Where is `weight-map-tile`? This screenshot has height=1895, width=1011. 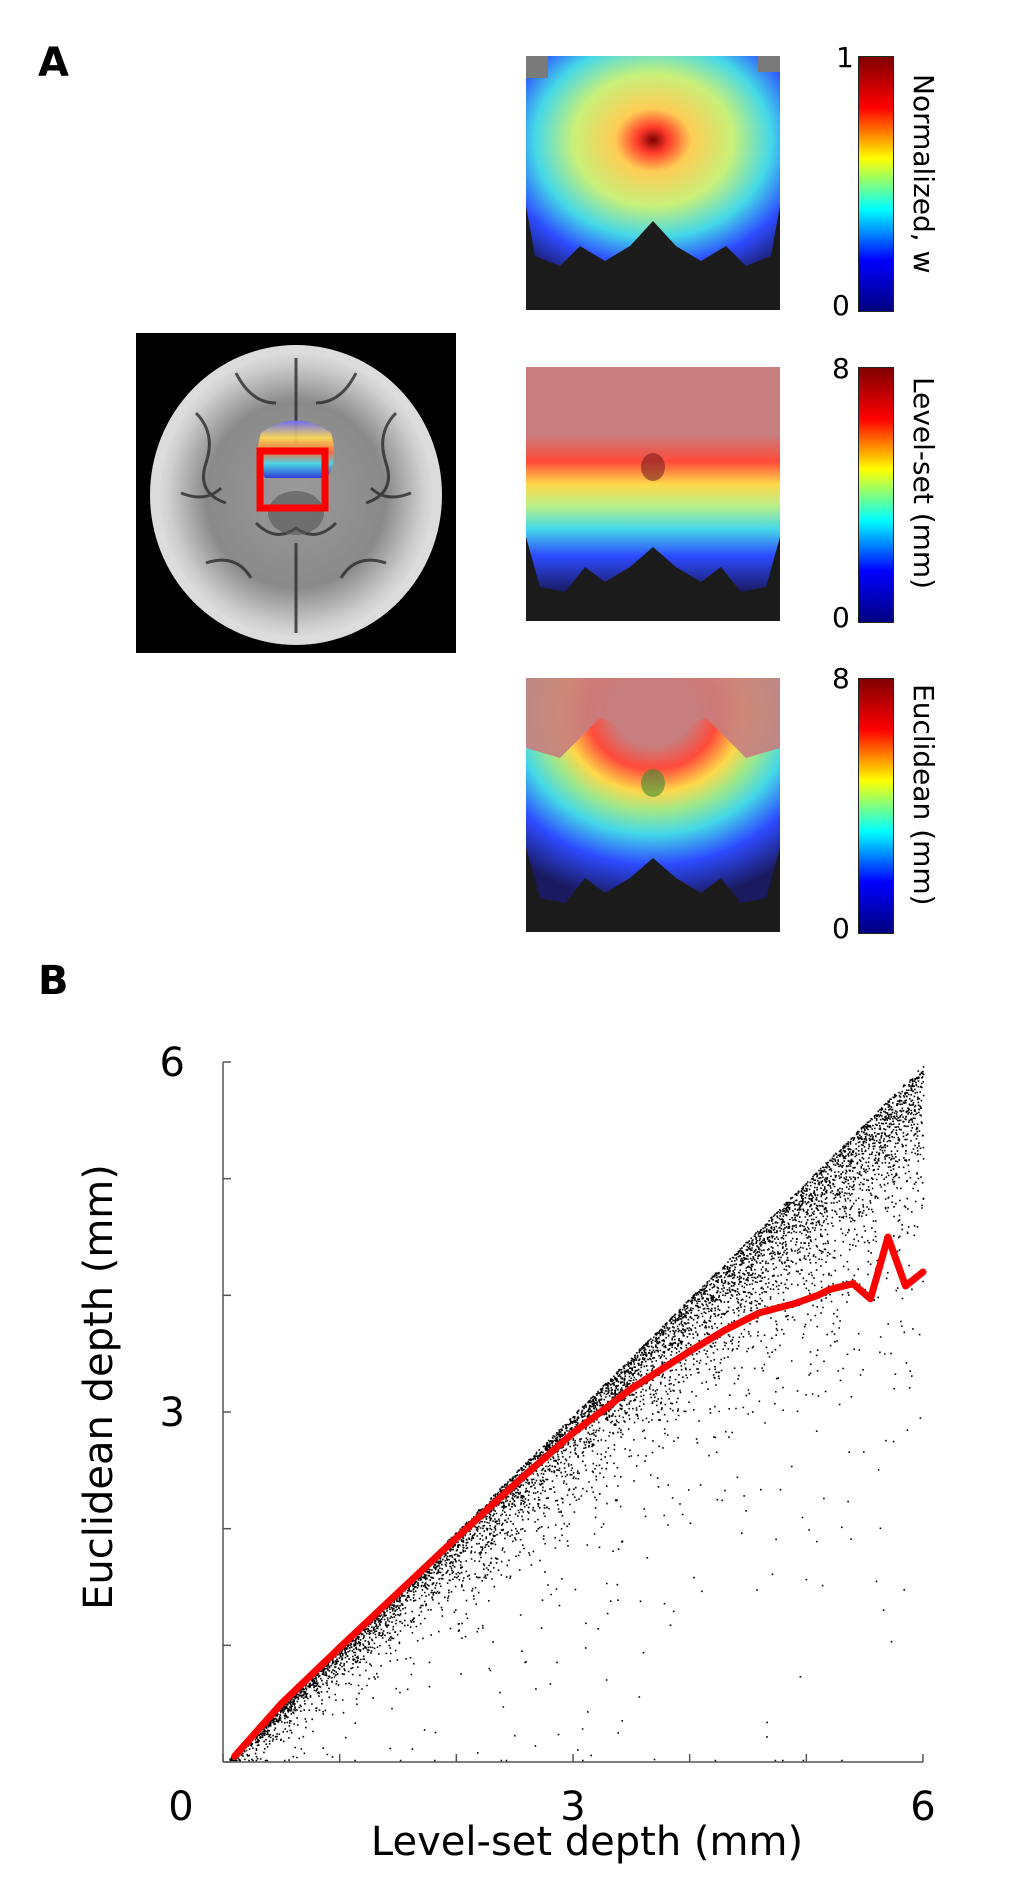 weight-map-tile is located at coordinates (653, 183).